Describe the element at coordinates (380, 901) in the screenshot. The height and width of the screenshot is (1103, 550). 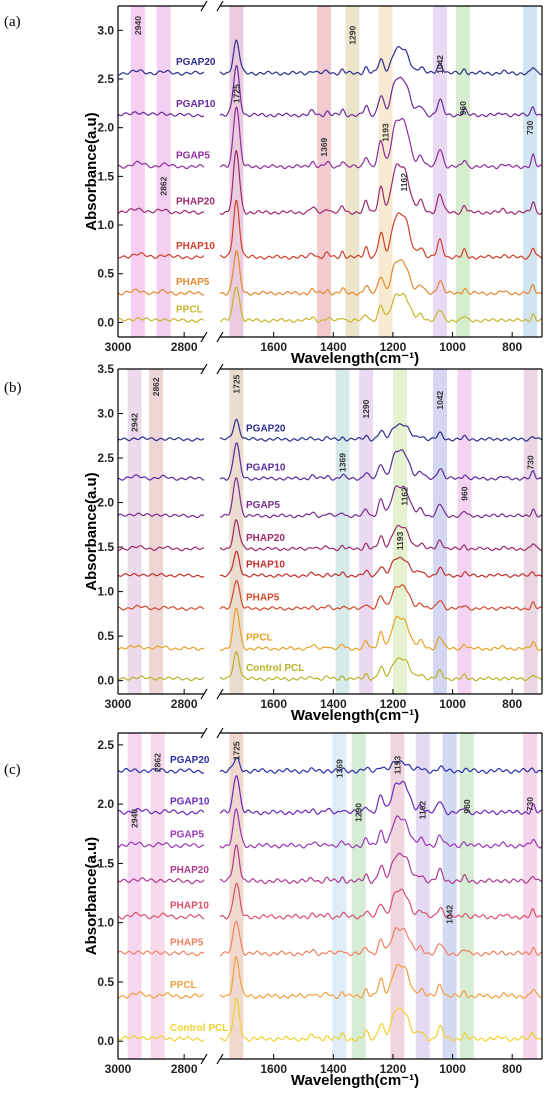
I see `series-line-phap10-seg2` at that location.